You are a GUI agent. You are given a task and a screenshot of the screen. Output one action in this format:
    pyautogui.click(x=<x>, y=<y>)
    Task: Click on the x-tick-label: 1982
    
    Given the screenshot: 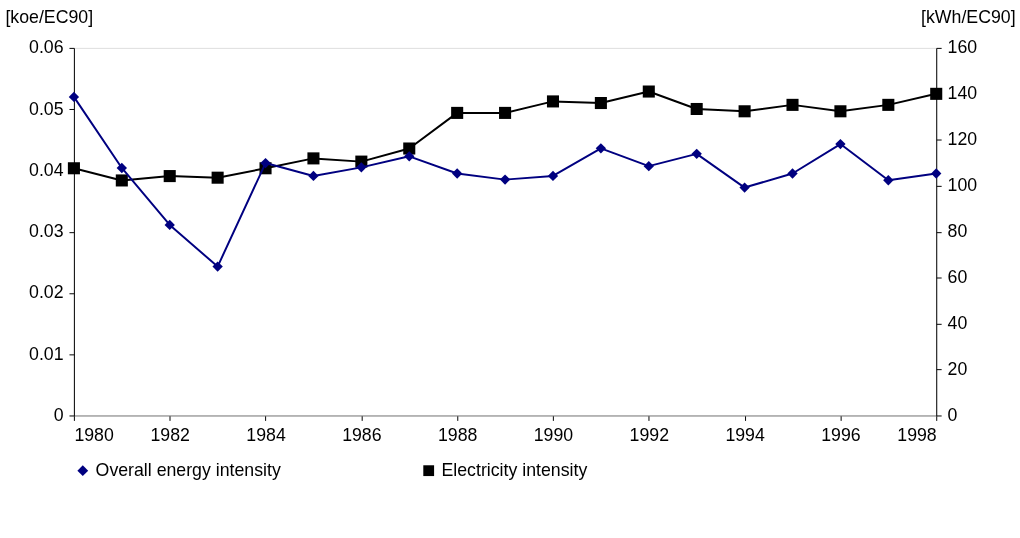 What is the action you would take?
    pyautogui.click(x=170, y=434)
    